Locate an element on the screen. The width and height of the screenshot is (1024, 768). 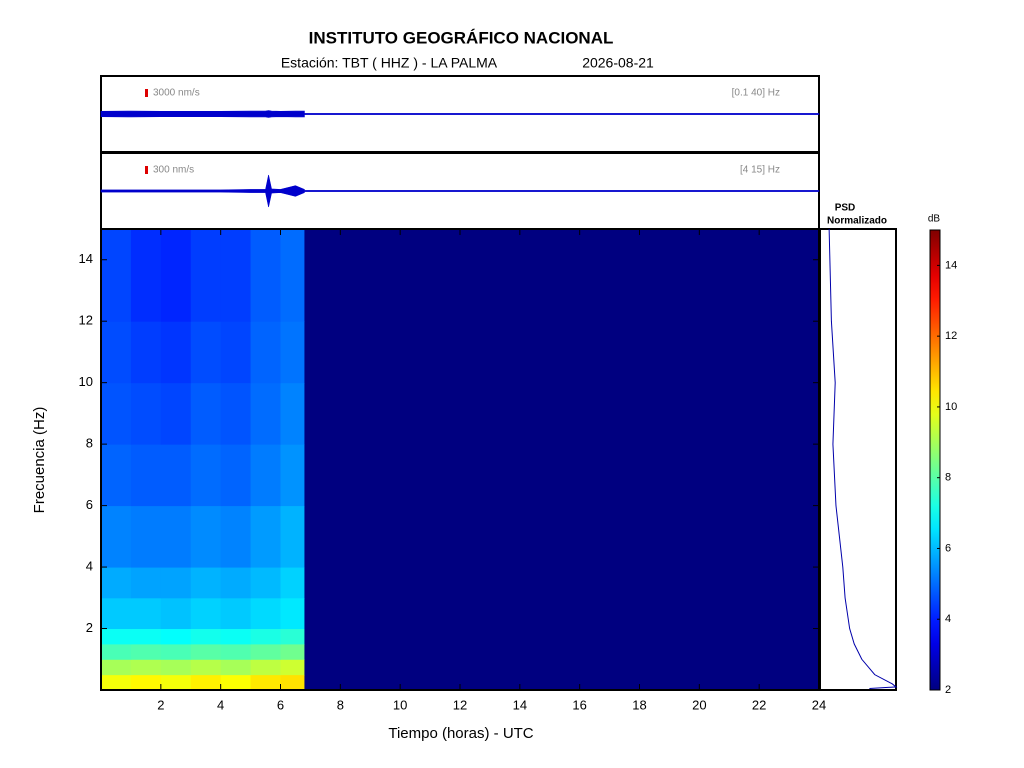
y-tick-label: 8 is located at coordinates (89, 443).